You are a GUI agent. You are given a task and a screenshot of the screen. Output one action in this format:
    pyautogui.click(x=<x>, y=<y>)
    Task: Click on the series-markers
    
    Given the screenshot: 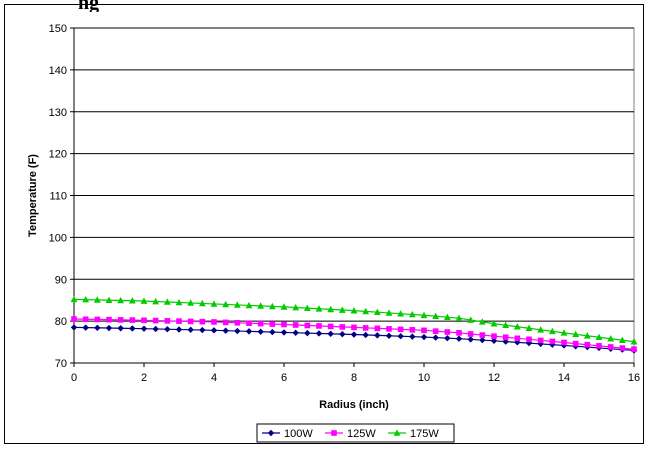 What is the action you would take?
    pyautogui.click(x=354, y=324)
    